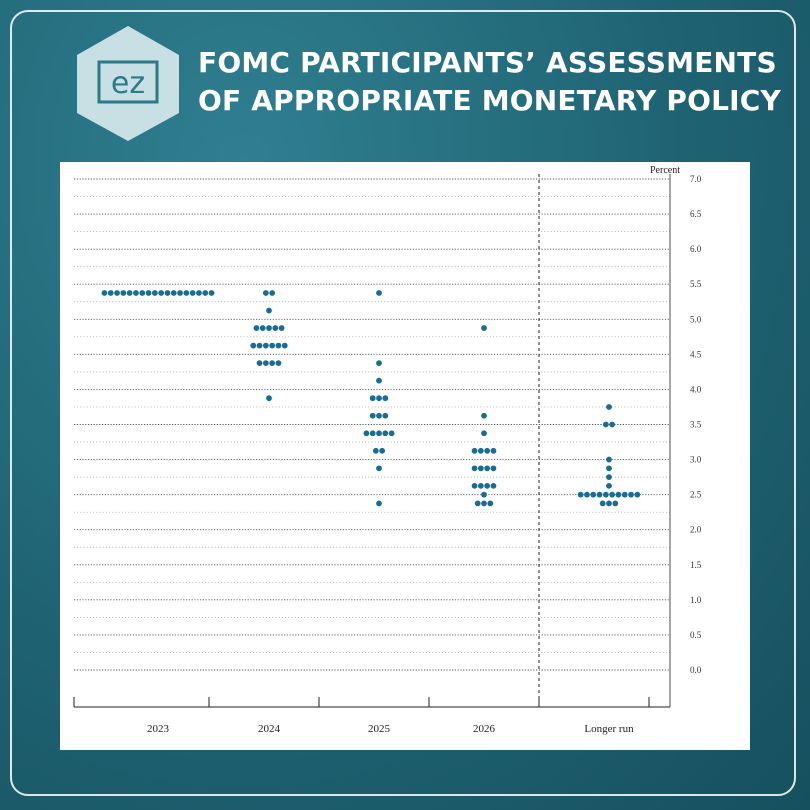  I want to click on ez-logo: ez, so click(128, 83).